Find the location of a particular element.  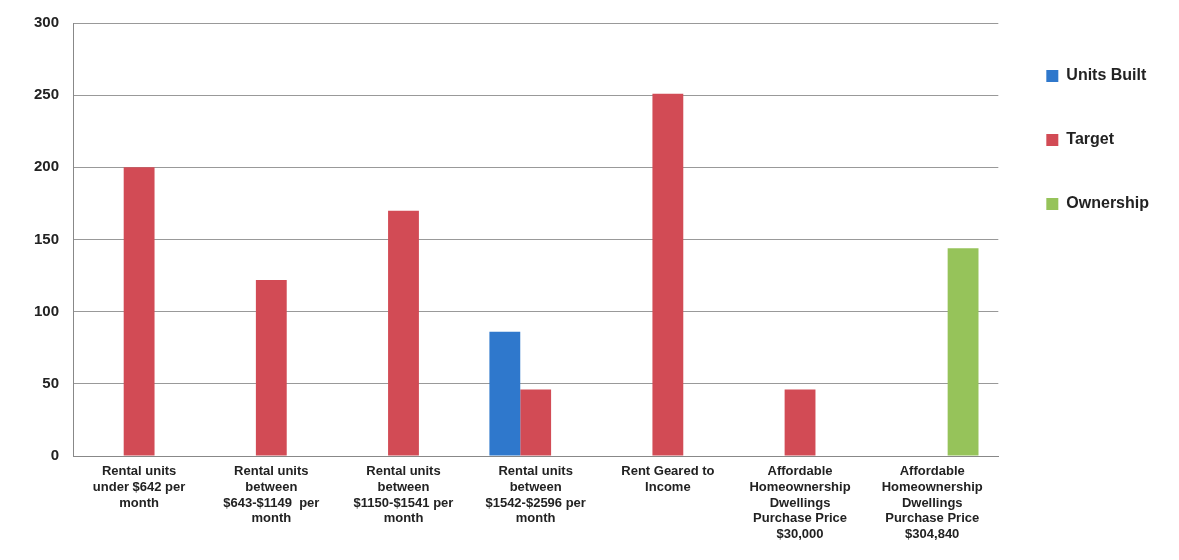

legend-label: Units Built is located at coordinates (1106, 75).